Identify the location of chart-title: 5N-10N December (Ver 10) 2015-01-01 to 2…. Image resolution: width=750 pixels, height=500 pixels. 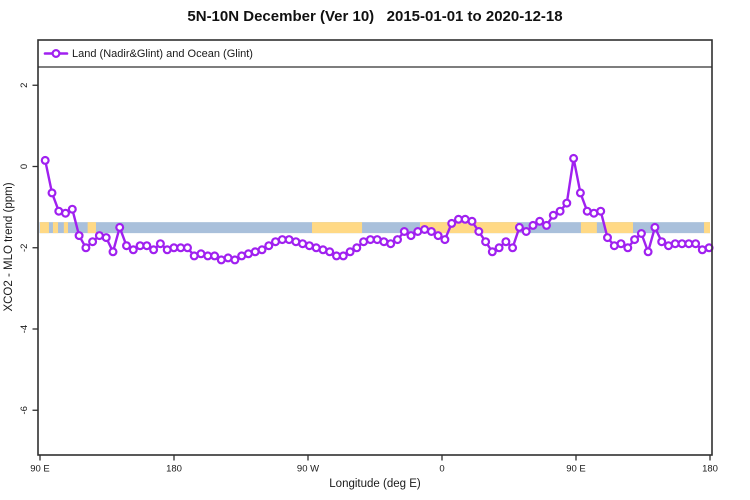
(375, 16).